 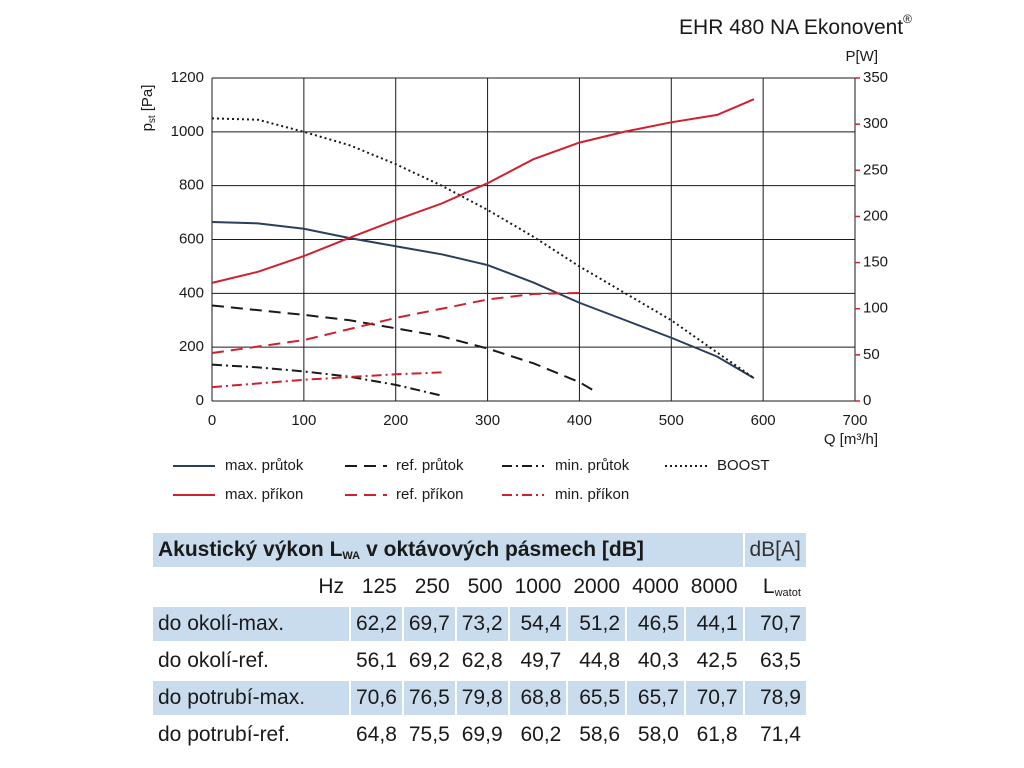 I want to click on y2-label: P[W], so click(x=862, y=56).